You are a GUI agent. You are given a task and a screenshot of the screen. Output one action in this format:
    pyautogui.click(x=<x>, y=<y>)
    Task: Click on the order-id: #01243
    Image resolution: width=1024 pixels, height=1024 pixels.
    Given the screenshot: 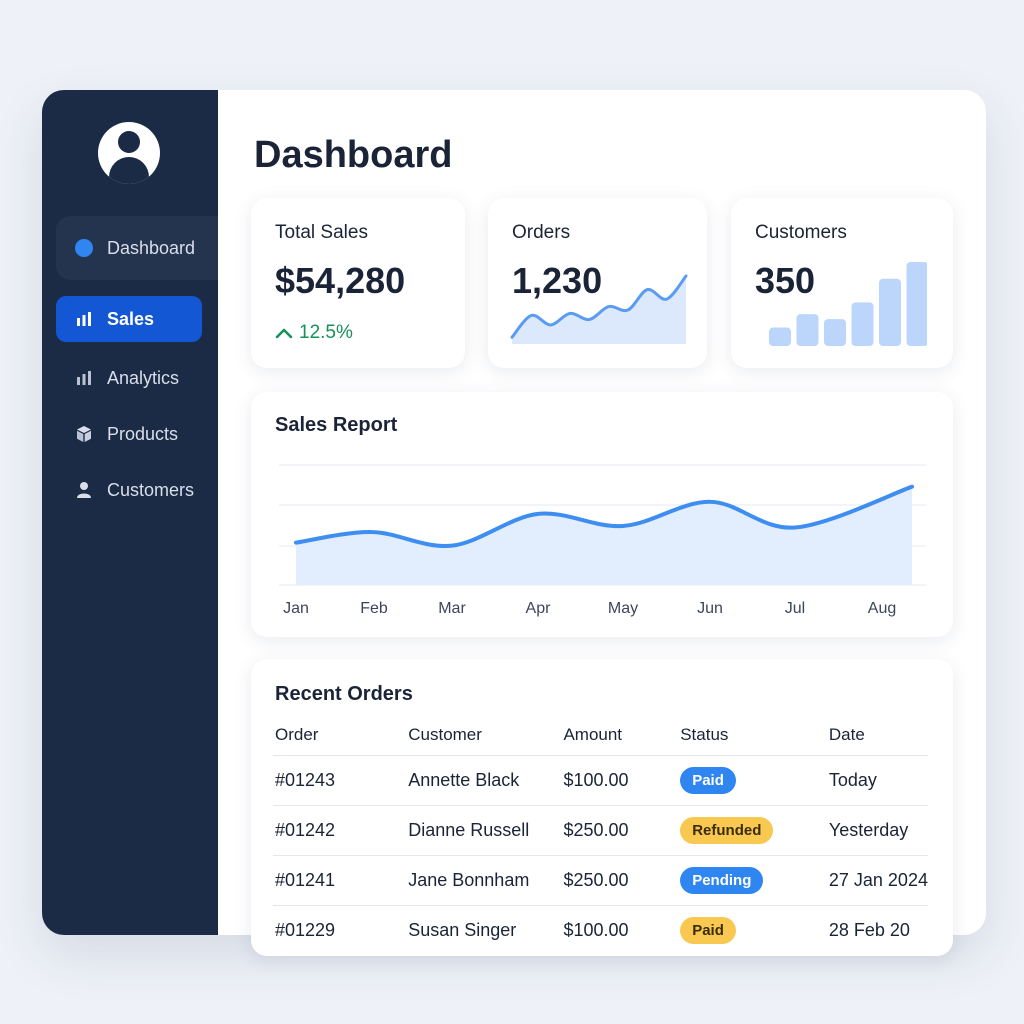 What is the action you would take?
    pyautogui.click(x=340, y=780)
    